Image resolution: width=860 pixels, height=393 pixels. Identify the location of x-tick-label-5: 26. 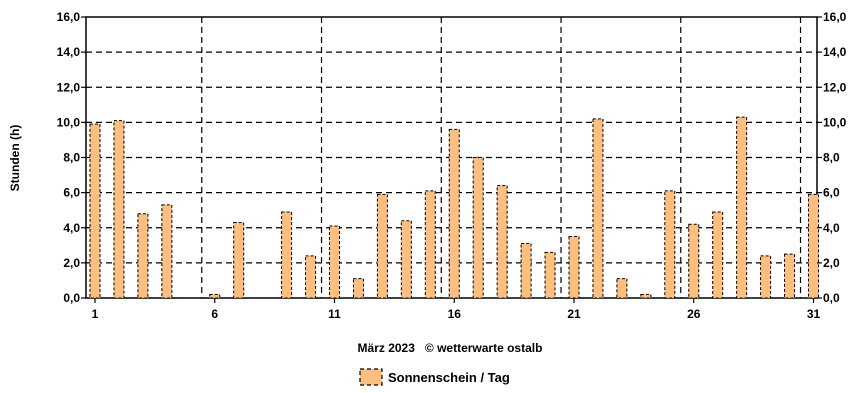
(694, 314).